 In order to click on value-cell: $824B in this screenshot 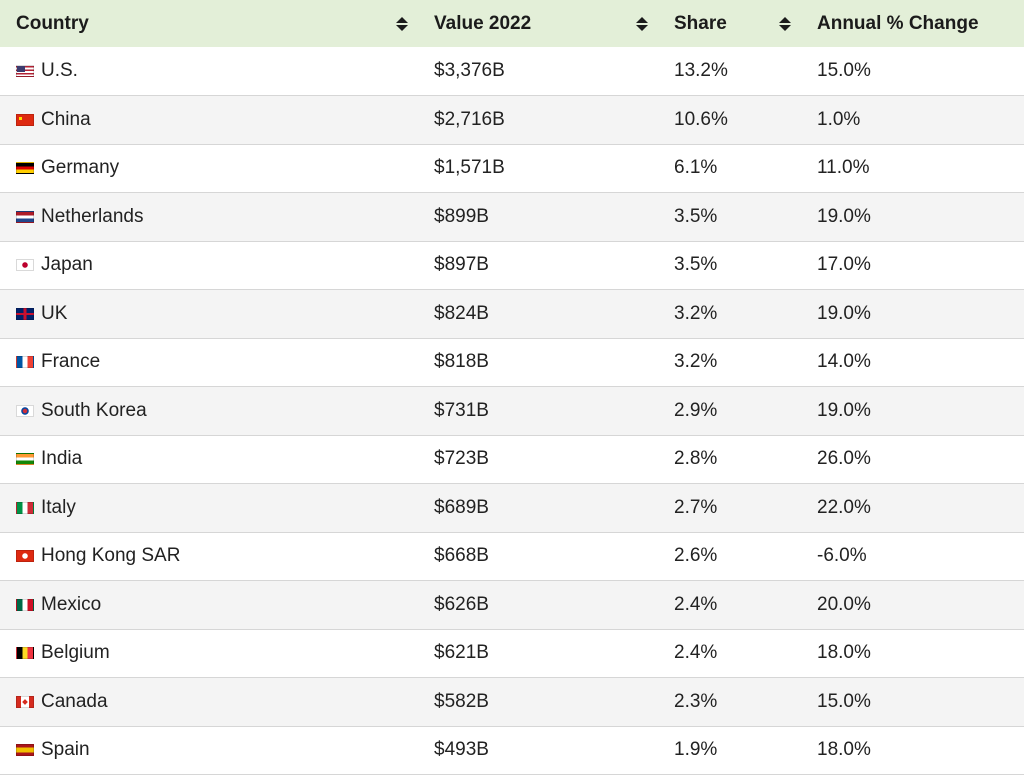, I will do `click(461, 313)`.